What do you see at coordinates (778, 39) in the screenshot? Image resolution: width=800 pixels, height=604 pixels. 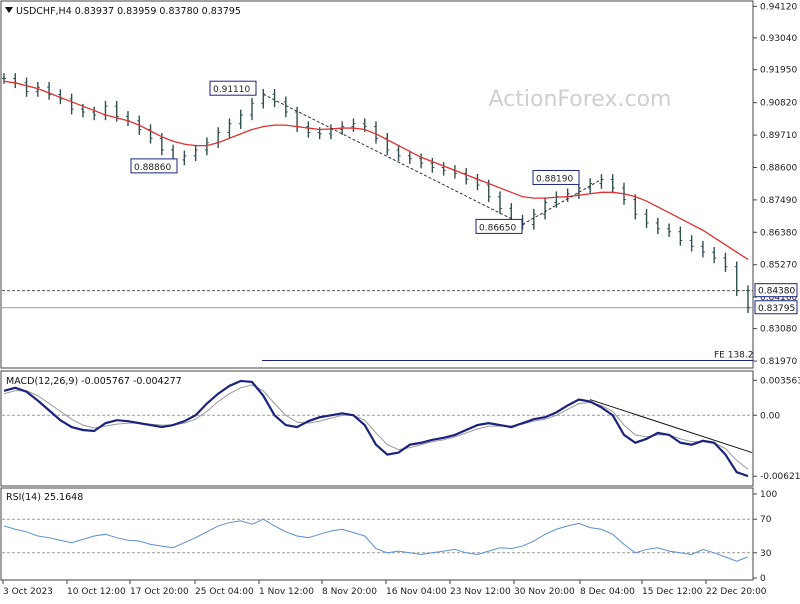 I see `price-axis-label: 0.93040` at bounding box center [778, 39].